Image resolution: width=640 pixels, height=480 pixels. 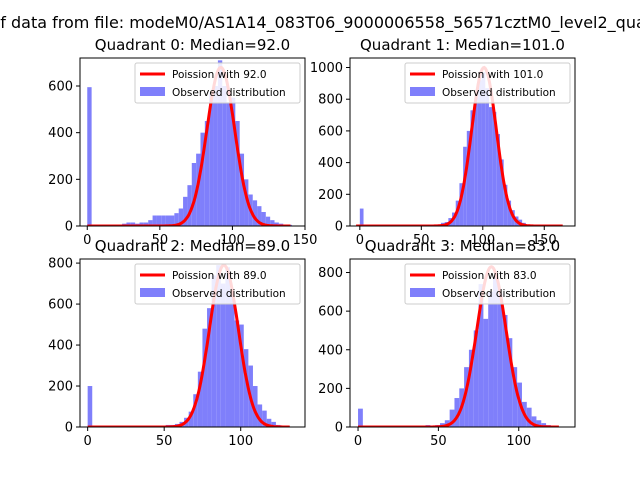 I want to click on legend-poisson-label: Poission with 92.0, so click(x=219, y=75).